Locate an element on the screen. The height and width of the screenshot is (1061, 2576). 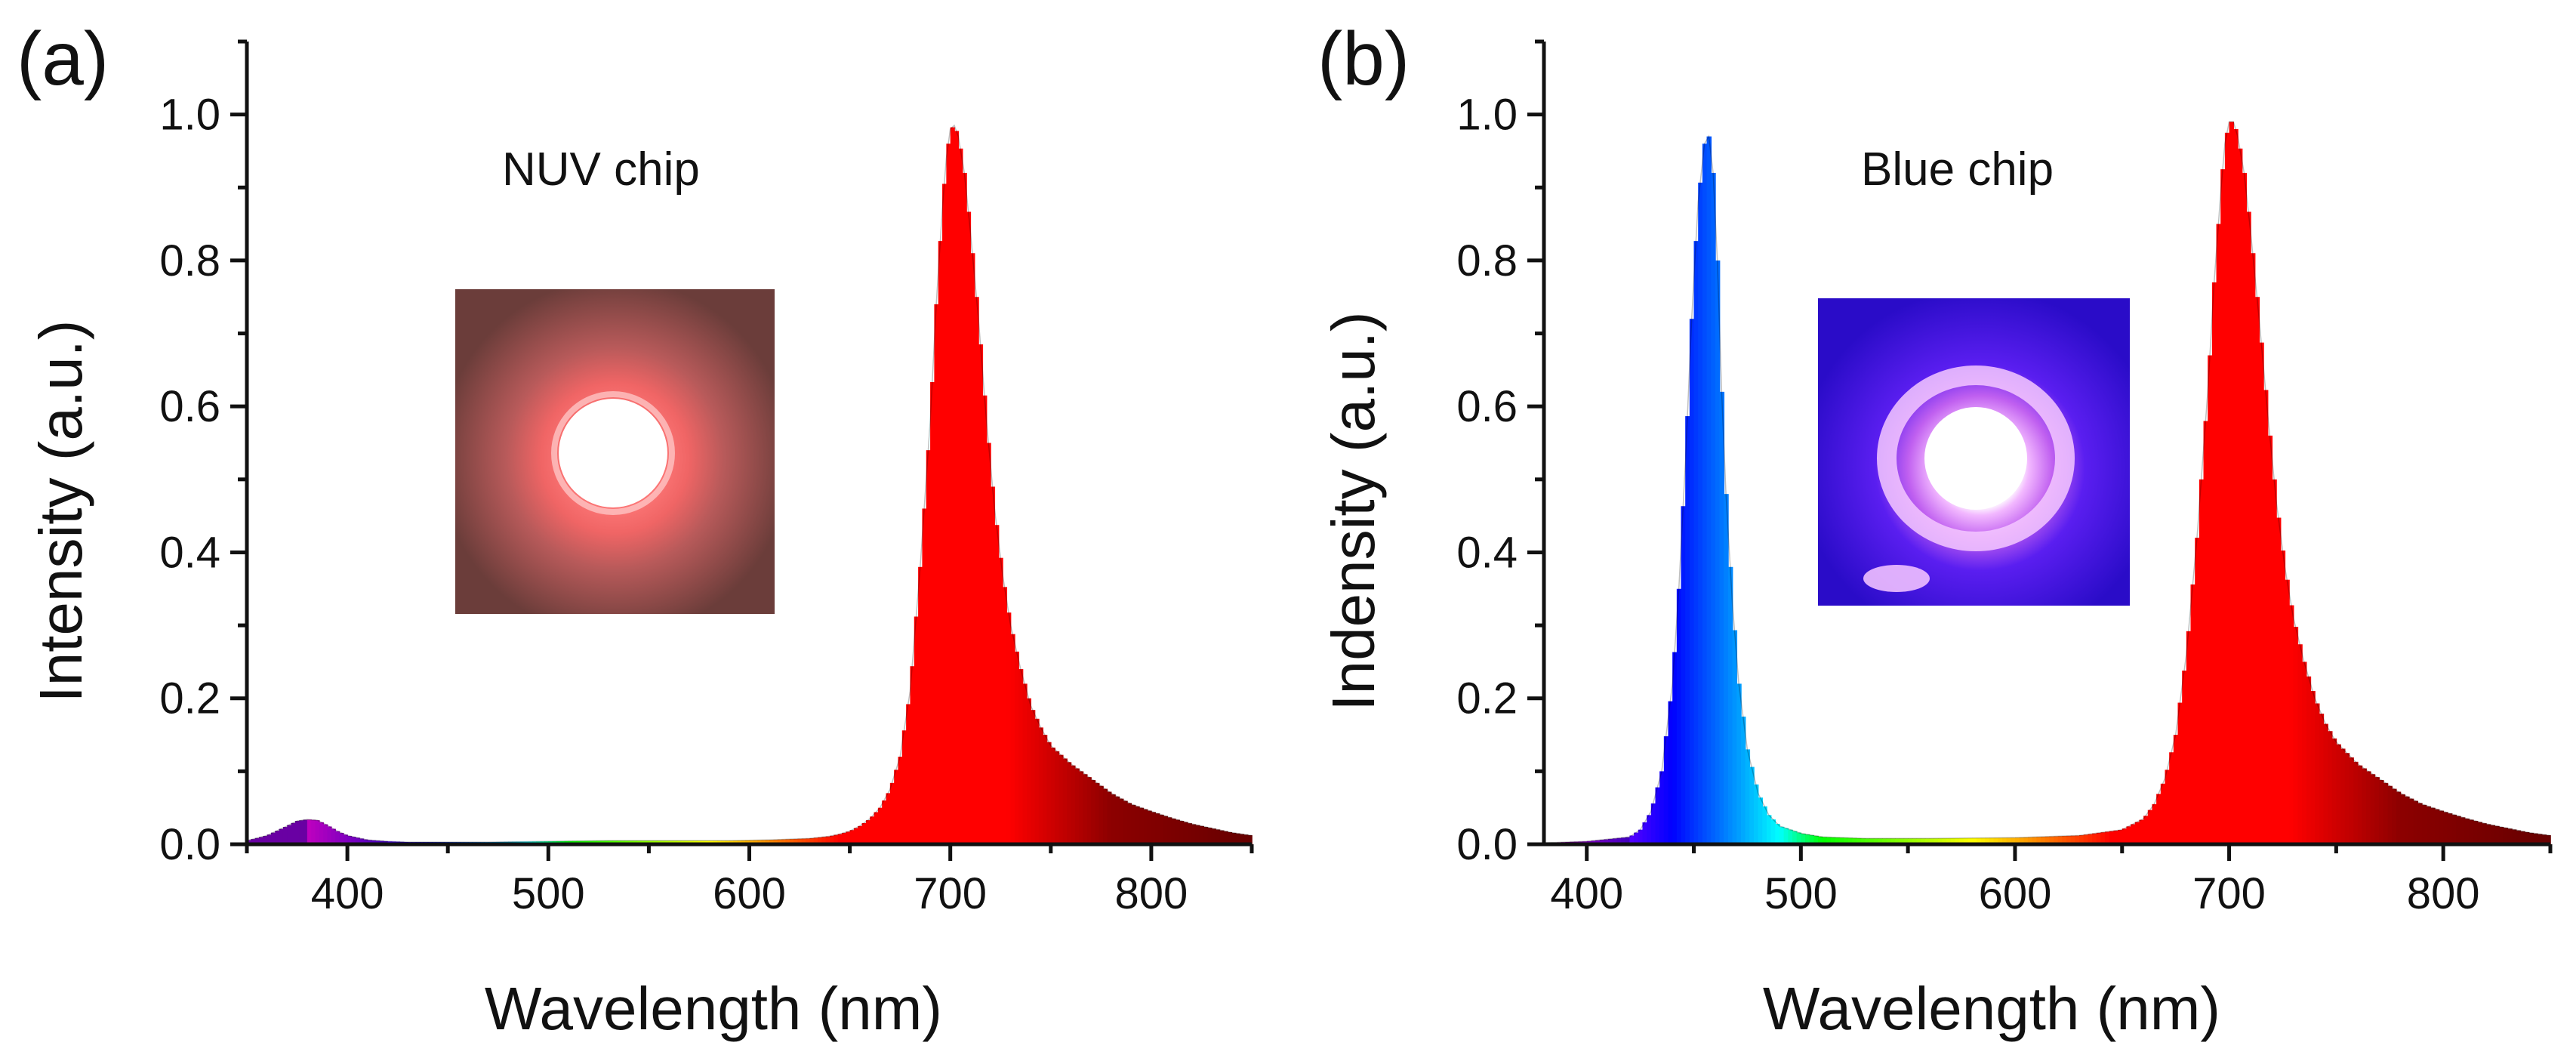
blue-chip-phosphor-ring is located at coordinates (1976, 458).